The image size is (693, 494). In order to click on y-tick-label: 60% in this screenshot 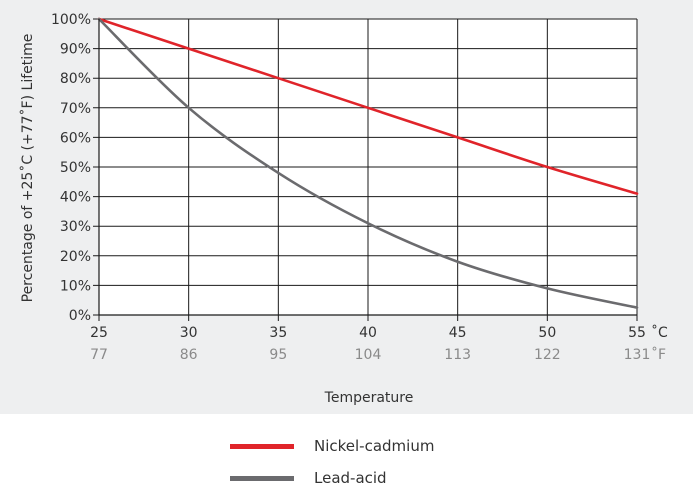, I will do `click(75, 138)`.